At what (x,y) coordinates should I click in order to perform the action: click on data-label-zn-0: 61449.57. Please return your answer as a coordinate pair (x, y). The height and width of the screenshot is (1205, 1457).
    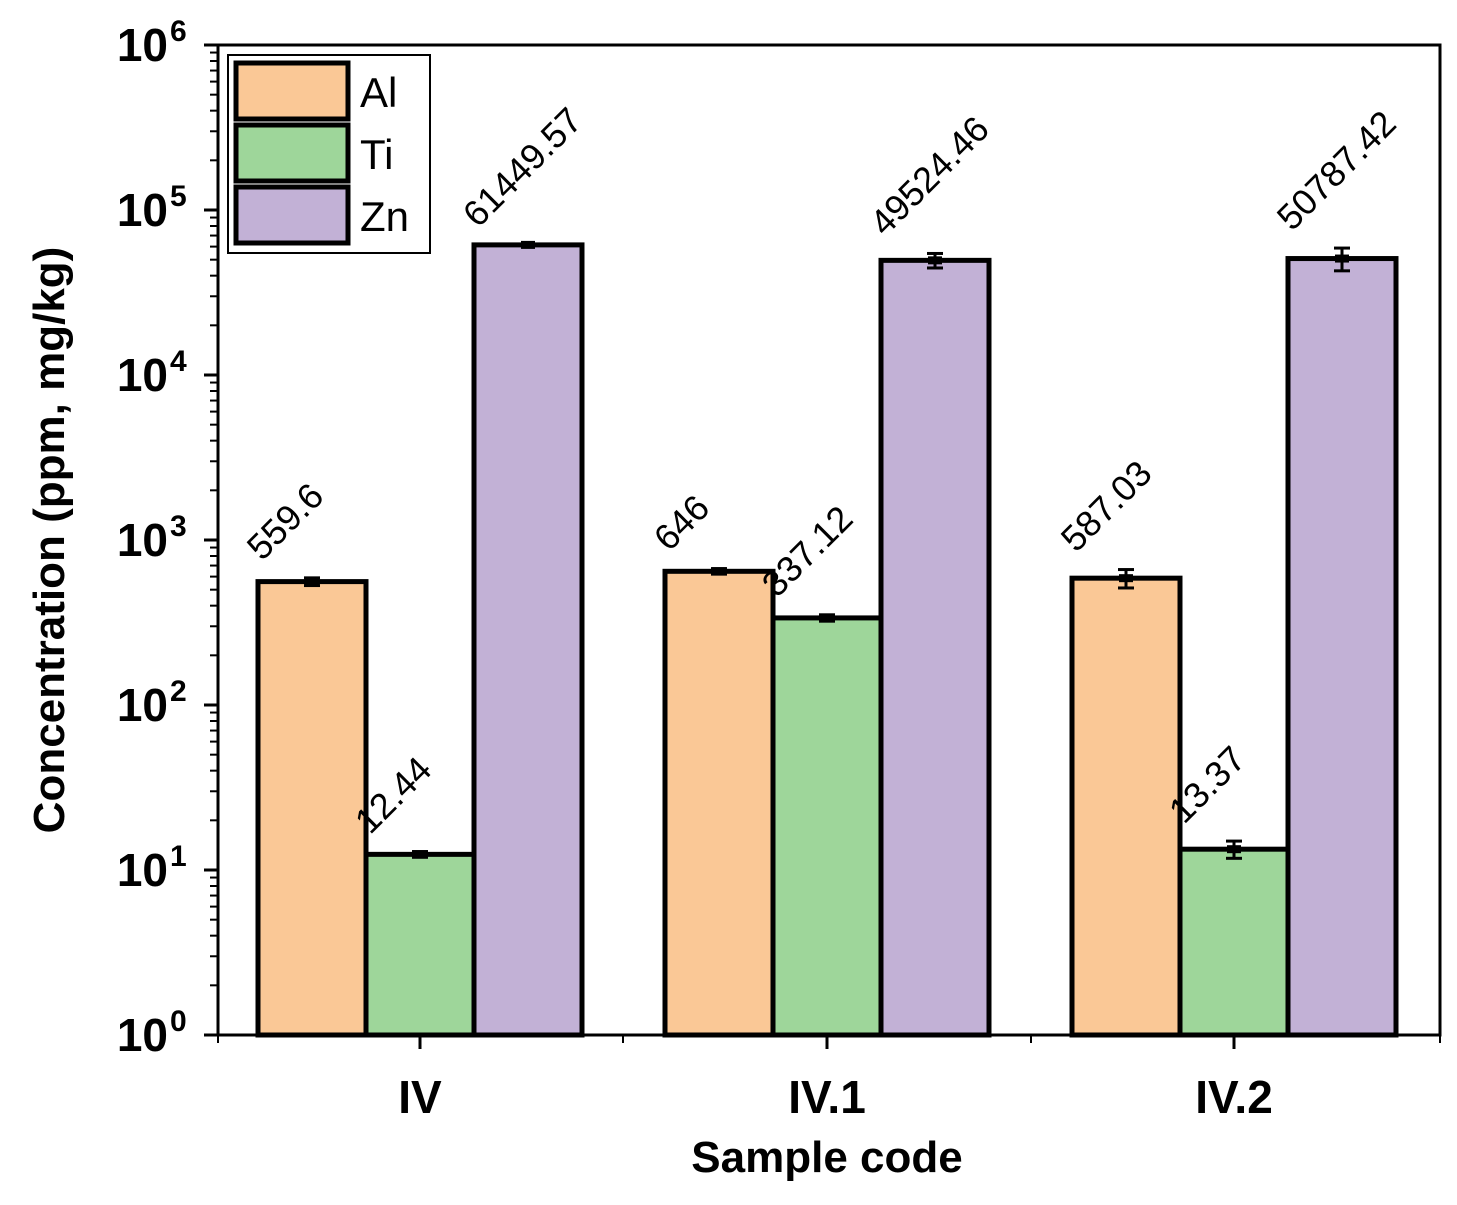
    Looking at the image, I should click on (522, 166).